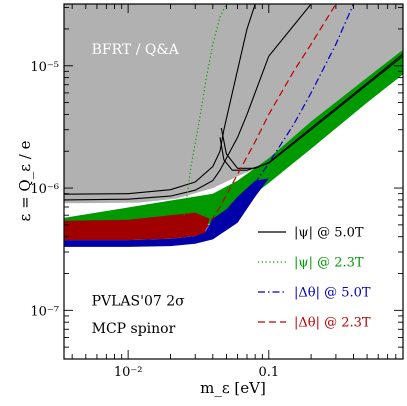 Image resolution: width=407 pixels, height=406 pixels. Describe the element at coordinates (332, 293) in the screenshot. I see `legend-label-5-0t: |Δθ| @ 5.0T` at that location.